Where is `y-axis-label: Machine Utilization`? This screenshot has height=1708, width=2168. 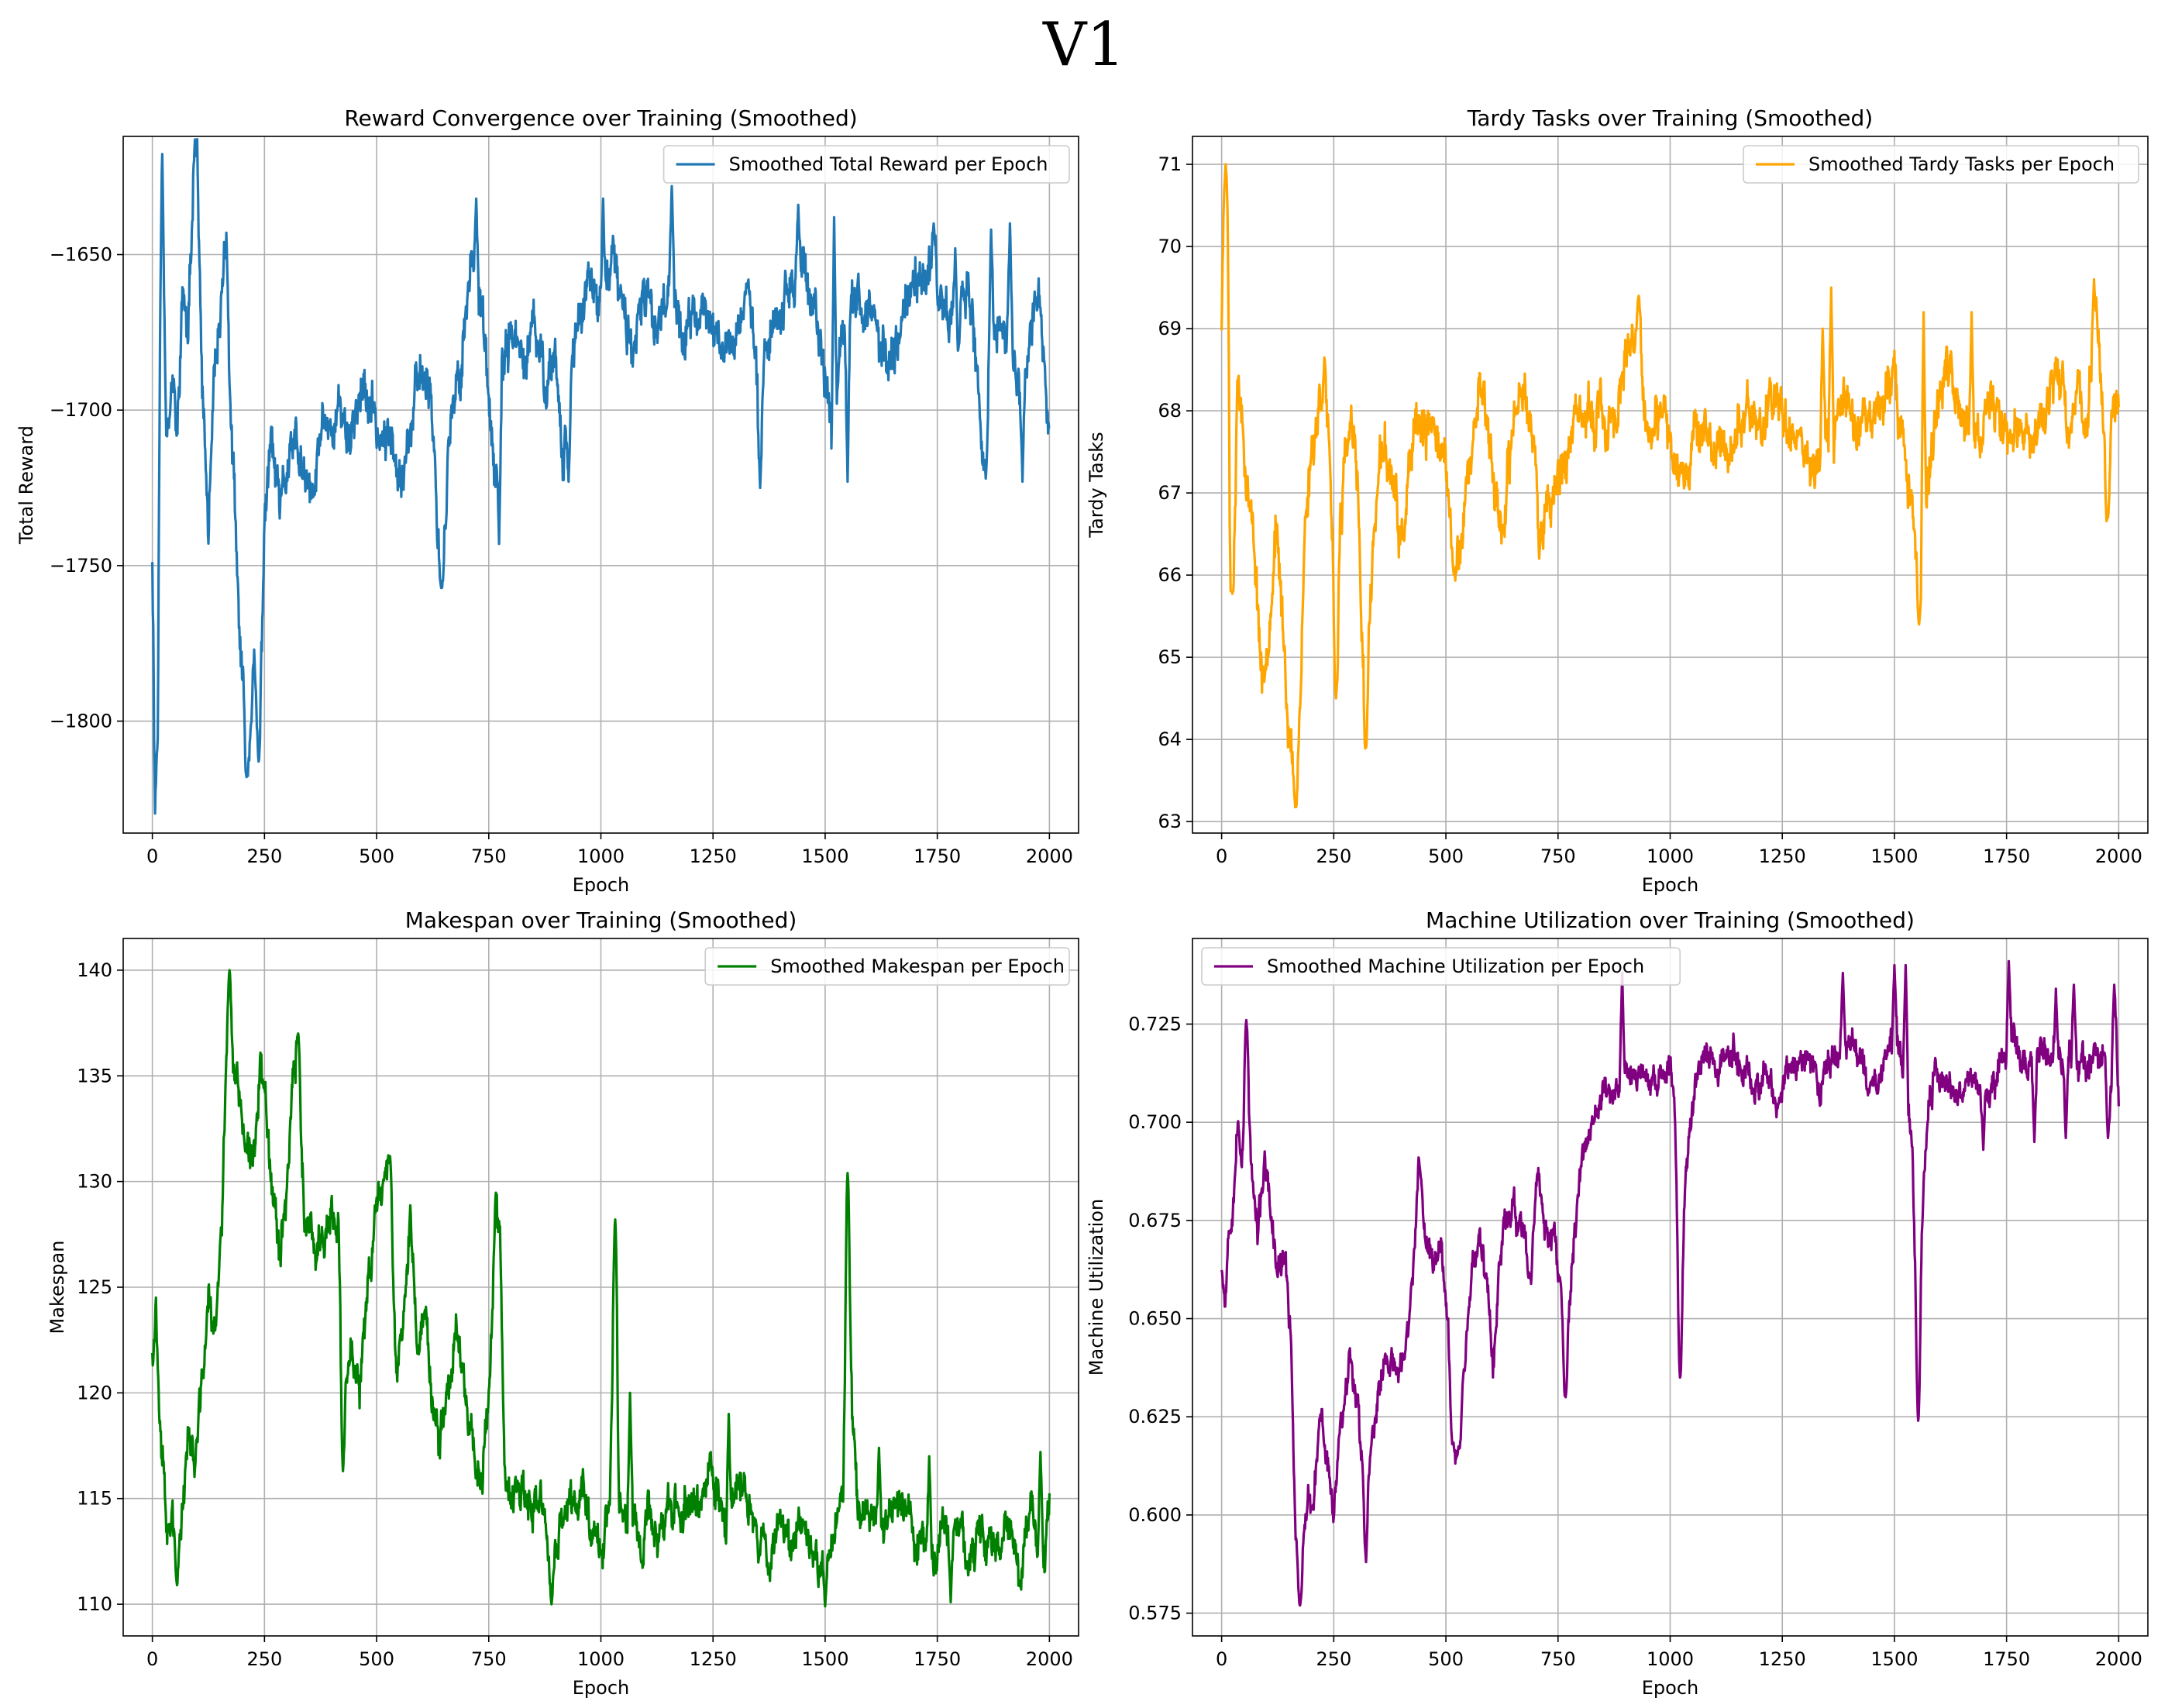 y-axis-label: Machine Utilization is located at coordinates (1096, 1288).